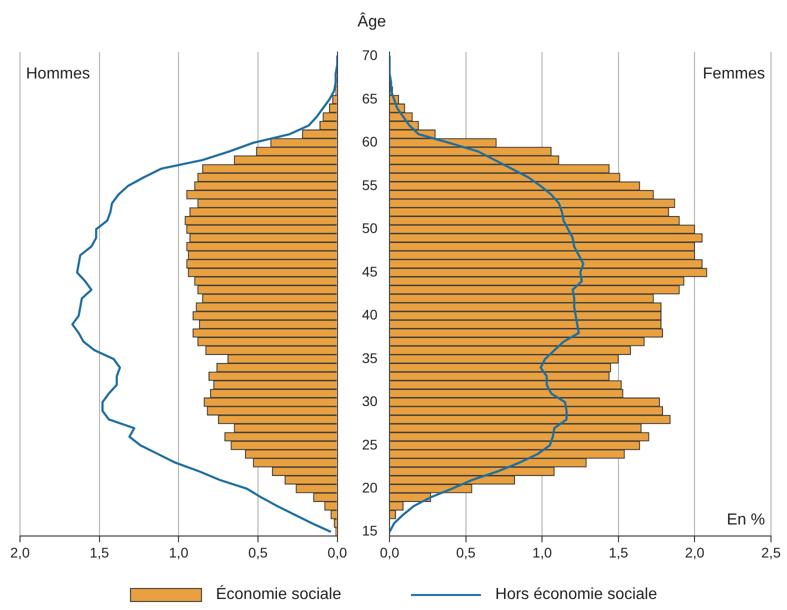 Image resolution: width=787 pixels, height=610 pixels. I want to click on y-tick-label: 50, so click(370, 228).